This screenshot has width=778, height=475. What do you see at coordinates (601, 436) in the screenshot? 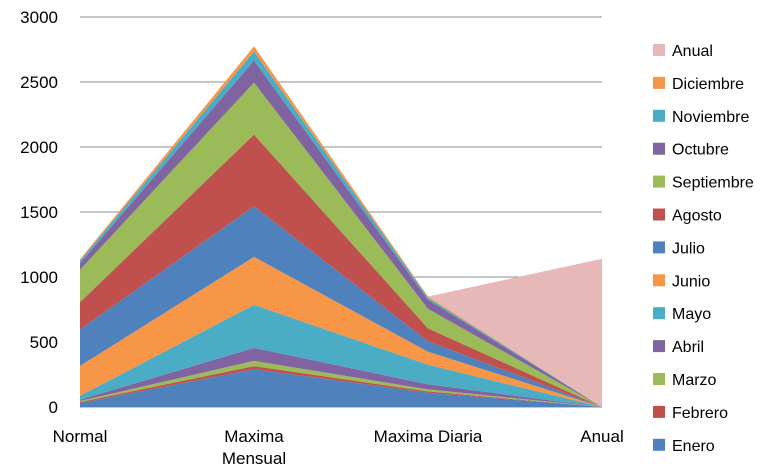
I see `x-tick-label: Anual` at bounding box center [601, 436].